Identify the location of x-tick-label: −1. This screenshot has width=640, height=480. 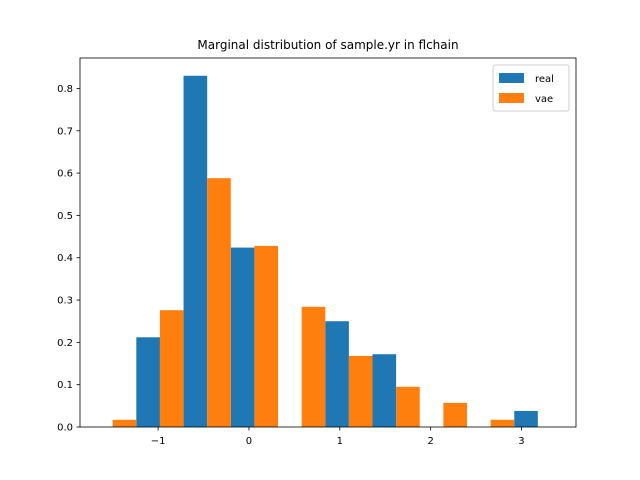
(158, 441).